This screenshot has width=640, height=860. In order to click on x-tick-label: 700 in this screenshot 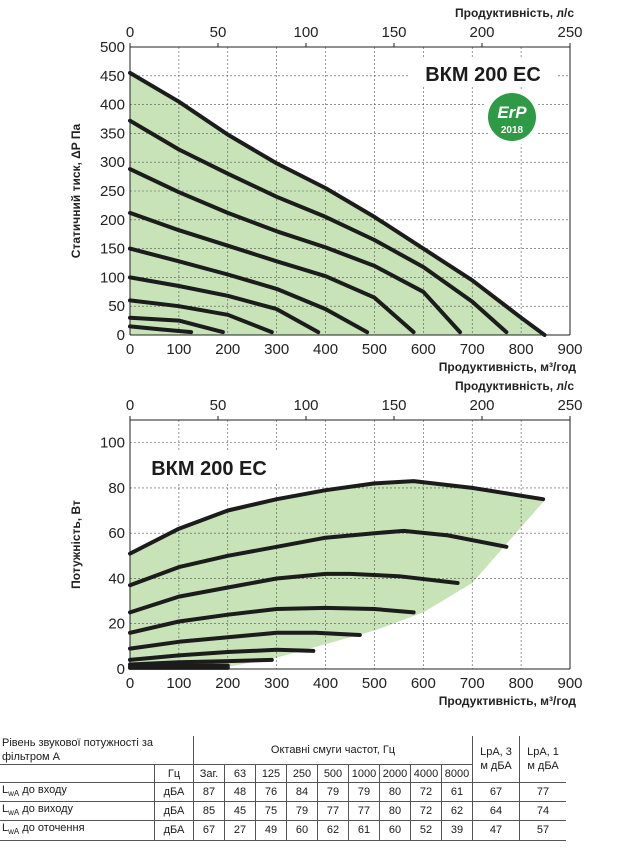, I will do `click(472, 349)`.